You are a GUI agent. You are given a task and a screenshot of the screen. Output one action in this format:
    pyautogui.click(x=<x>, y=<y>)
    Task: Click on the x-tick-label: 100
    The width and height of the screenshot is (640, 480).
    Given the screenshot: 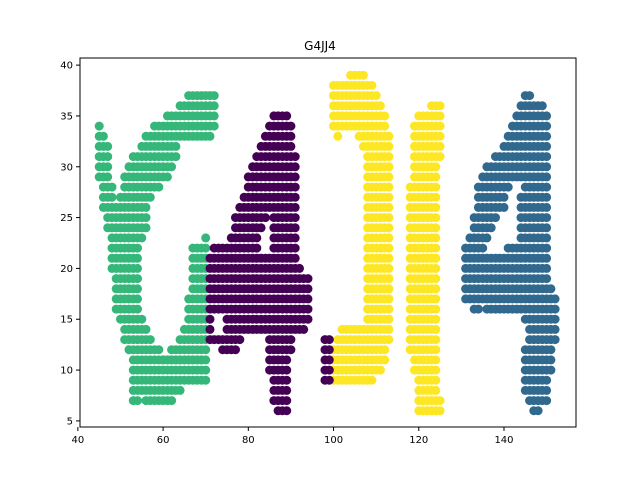 What is the action you would take?
    pyautogui.click(x=333, y=440)
    